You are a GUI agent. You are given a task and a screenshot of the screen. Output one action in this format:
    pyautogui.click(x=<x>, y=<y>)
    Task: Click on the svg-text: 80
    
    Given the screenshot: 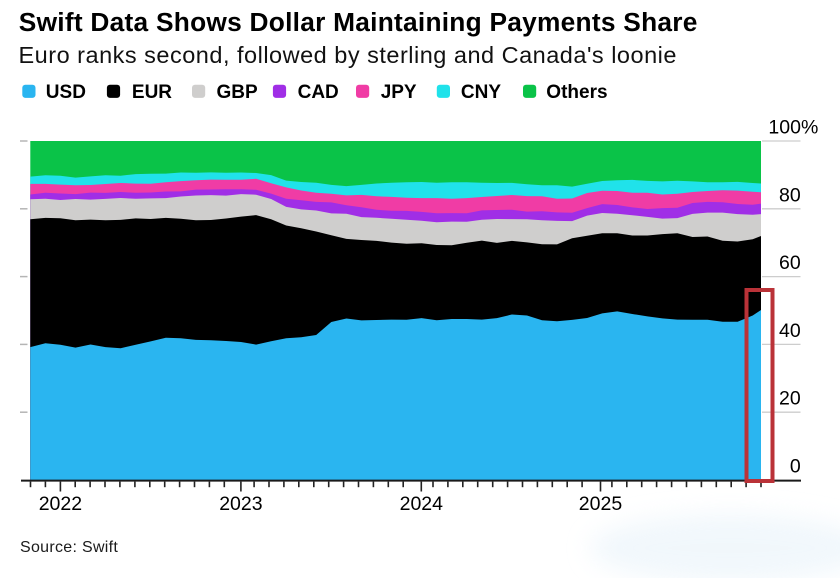 What is the action you would take?
    pyautogui.click(x=790, y=196)
    